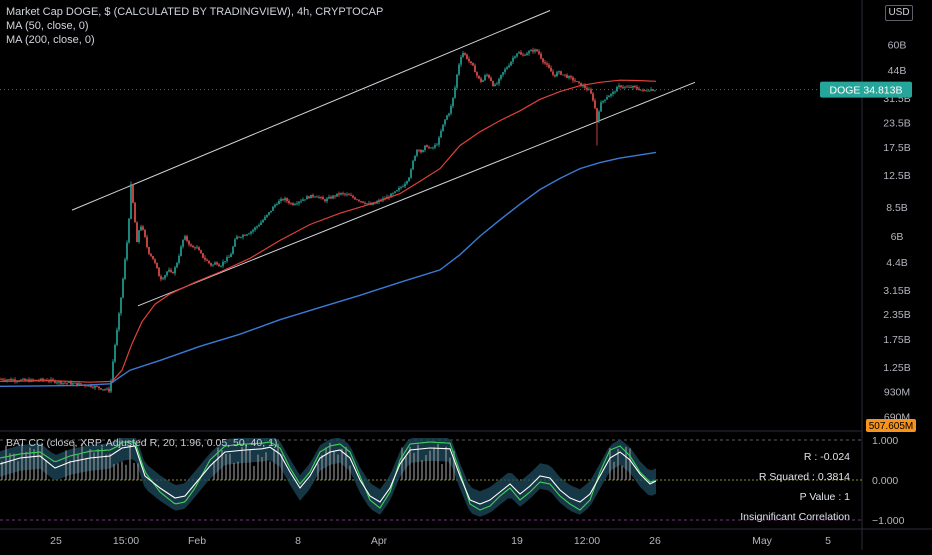 The image size is (932, 555). What do you see at coordinates (897, 263) in the screenshot?
I see `price-axis-label: 4.4B` at bounding box center [897, 263].